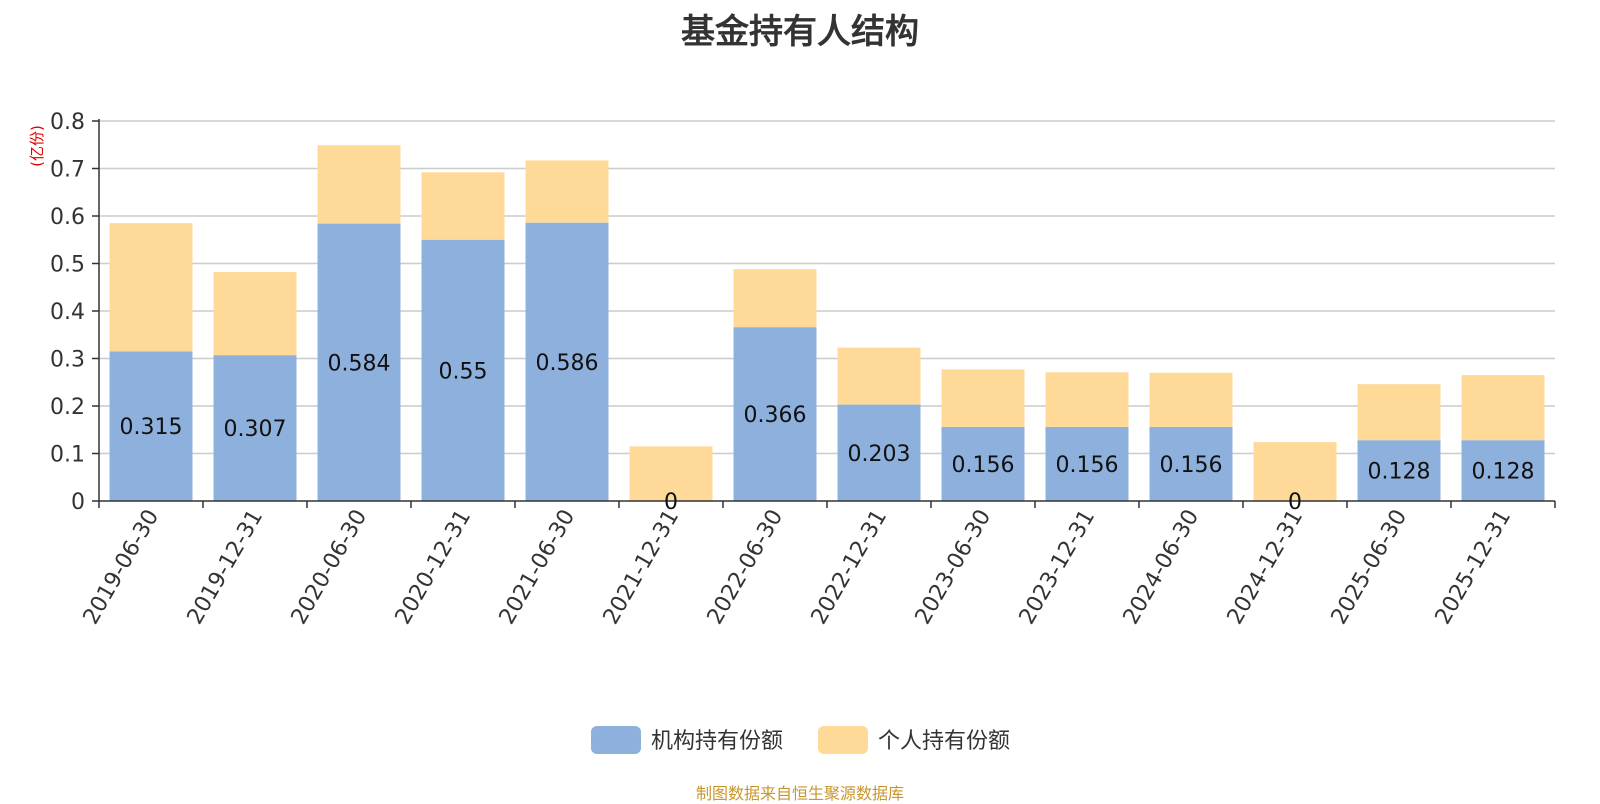 This screenshot has height=804, width=1600. What do you see at coordinates (67, 122) in the screenshot?
I see `y-tick-label: 0.8` at bounding box center [67, 122].